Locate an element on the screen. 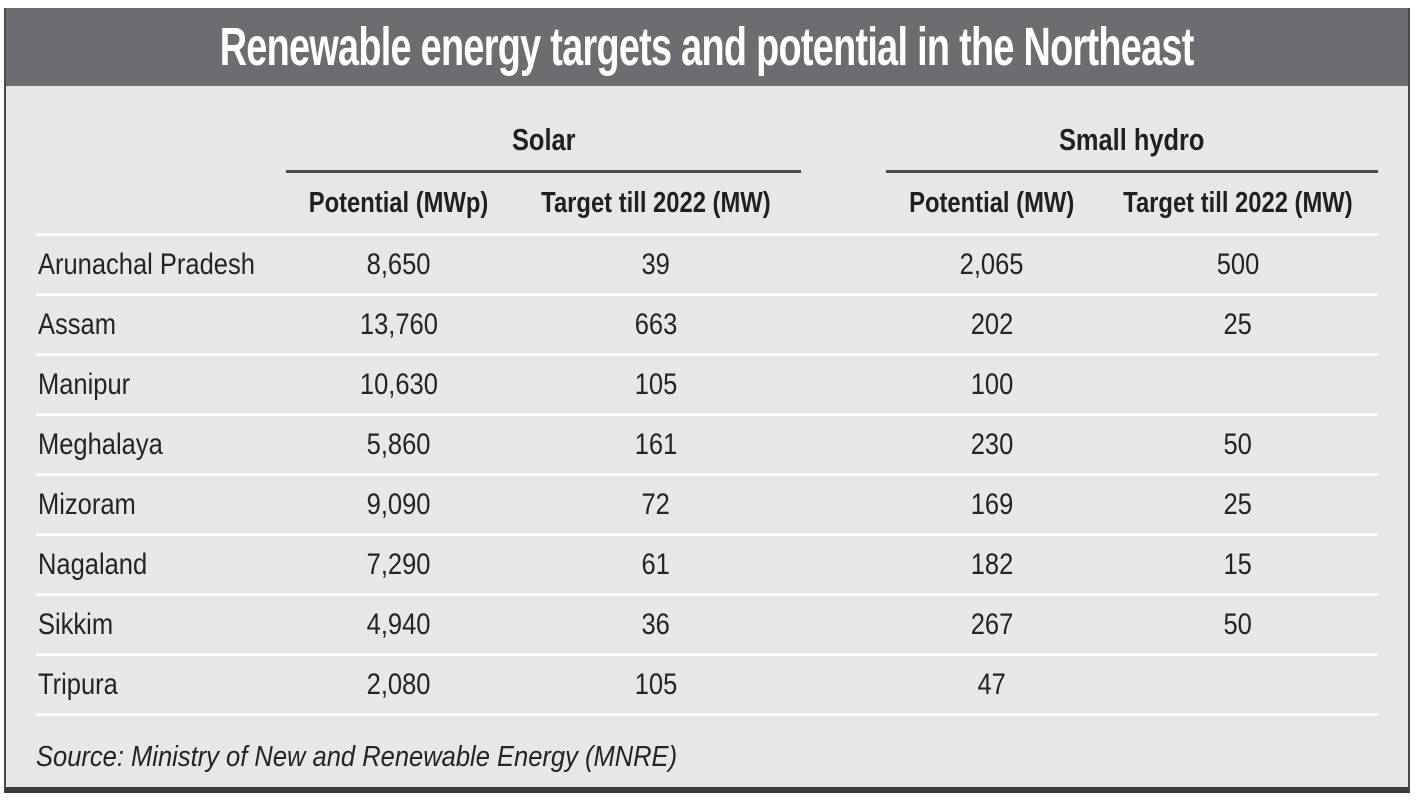  value: 36 is located at coordinates (656, 624).